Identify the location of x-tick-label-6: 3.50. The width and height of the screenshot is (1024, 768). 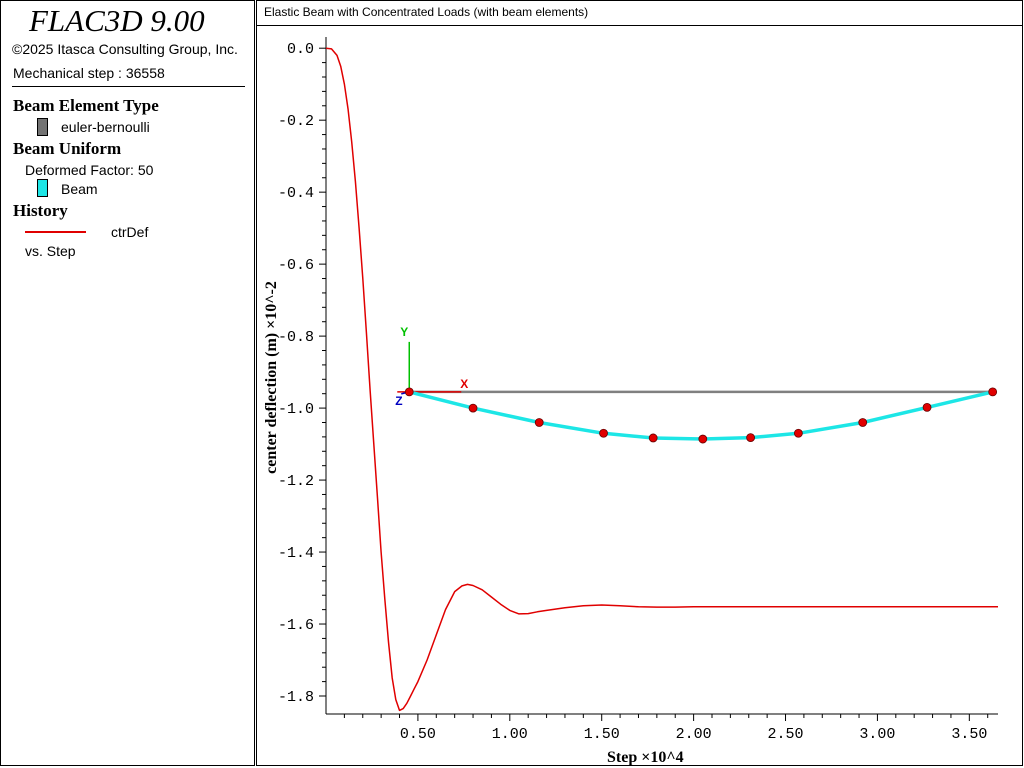
(969, 734).